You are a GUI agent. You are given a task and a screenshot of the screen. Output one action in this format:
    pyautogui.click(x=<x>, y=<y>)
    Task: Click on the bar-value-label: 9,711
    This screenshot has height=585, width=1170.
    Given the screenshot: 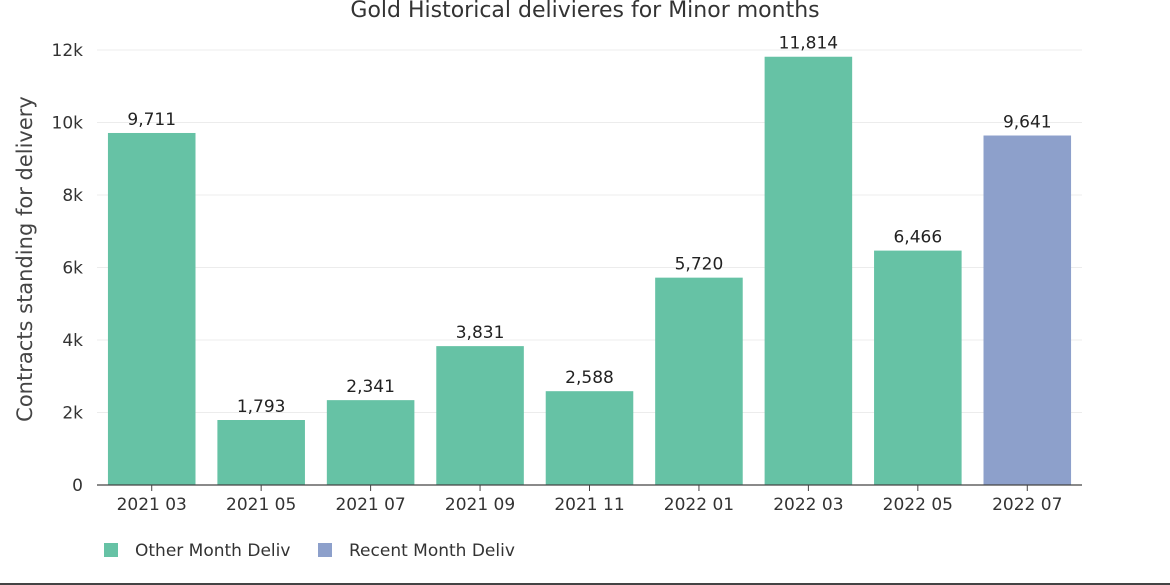 What is the action you would take?
    pyautogui.click(x=151, y=120)
    